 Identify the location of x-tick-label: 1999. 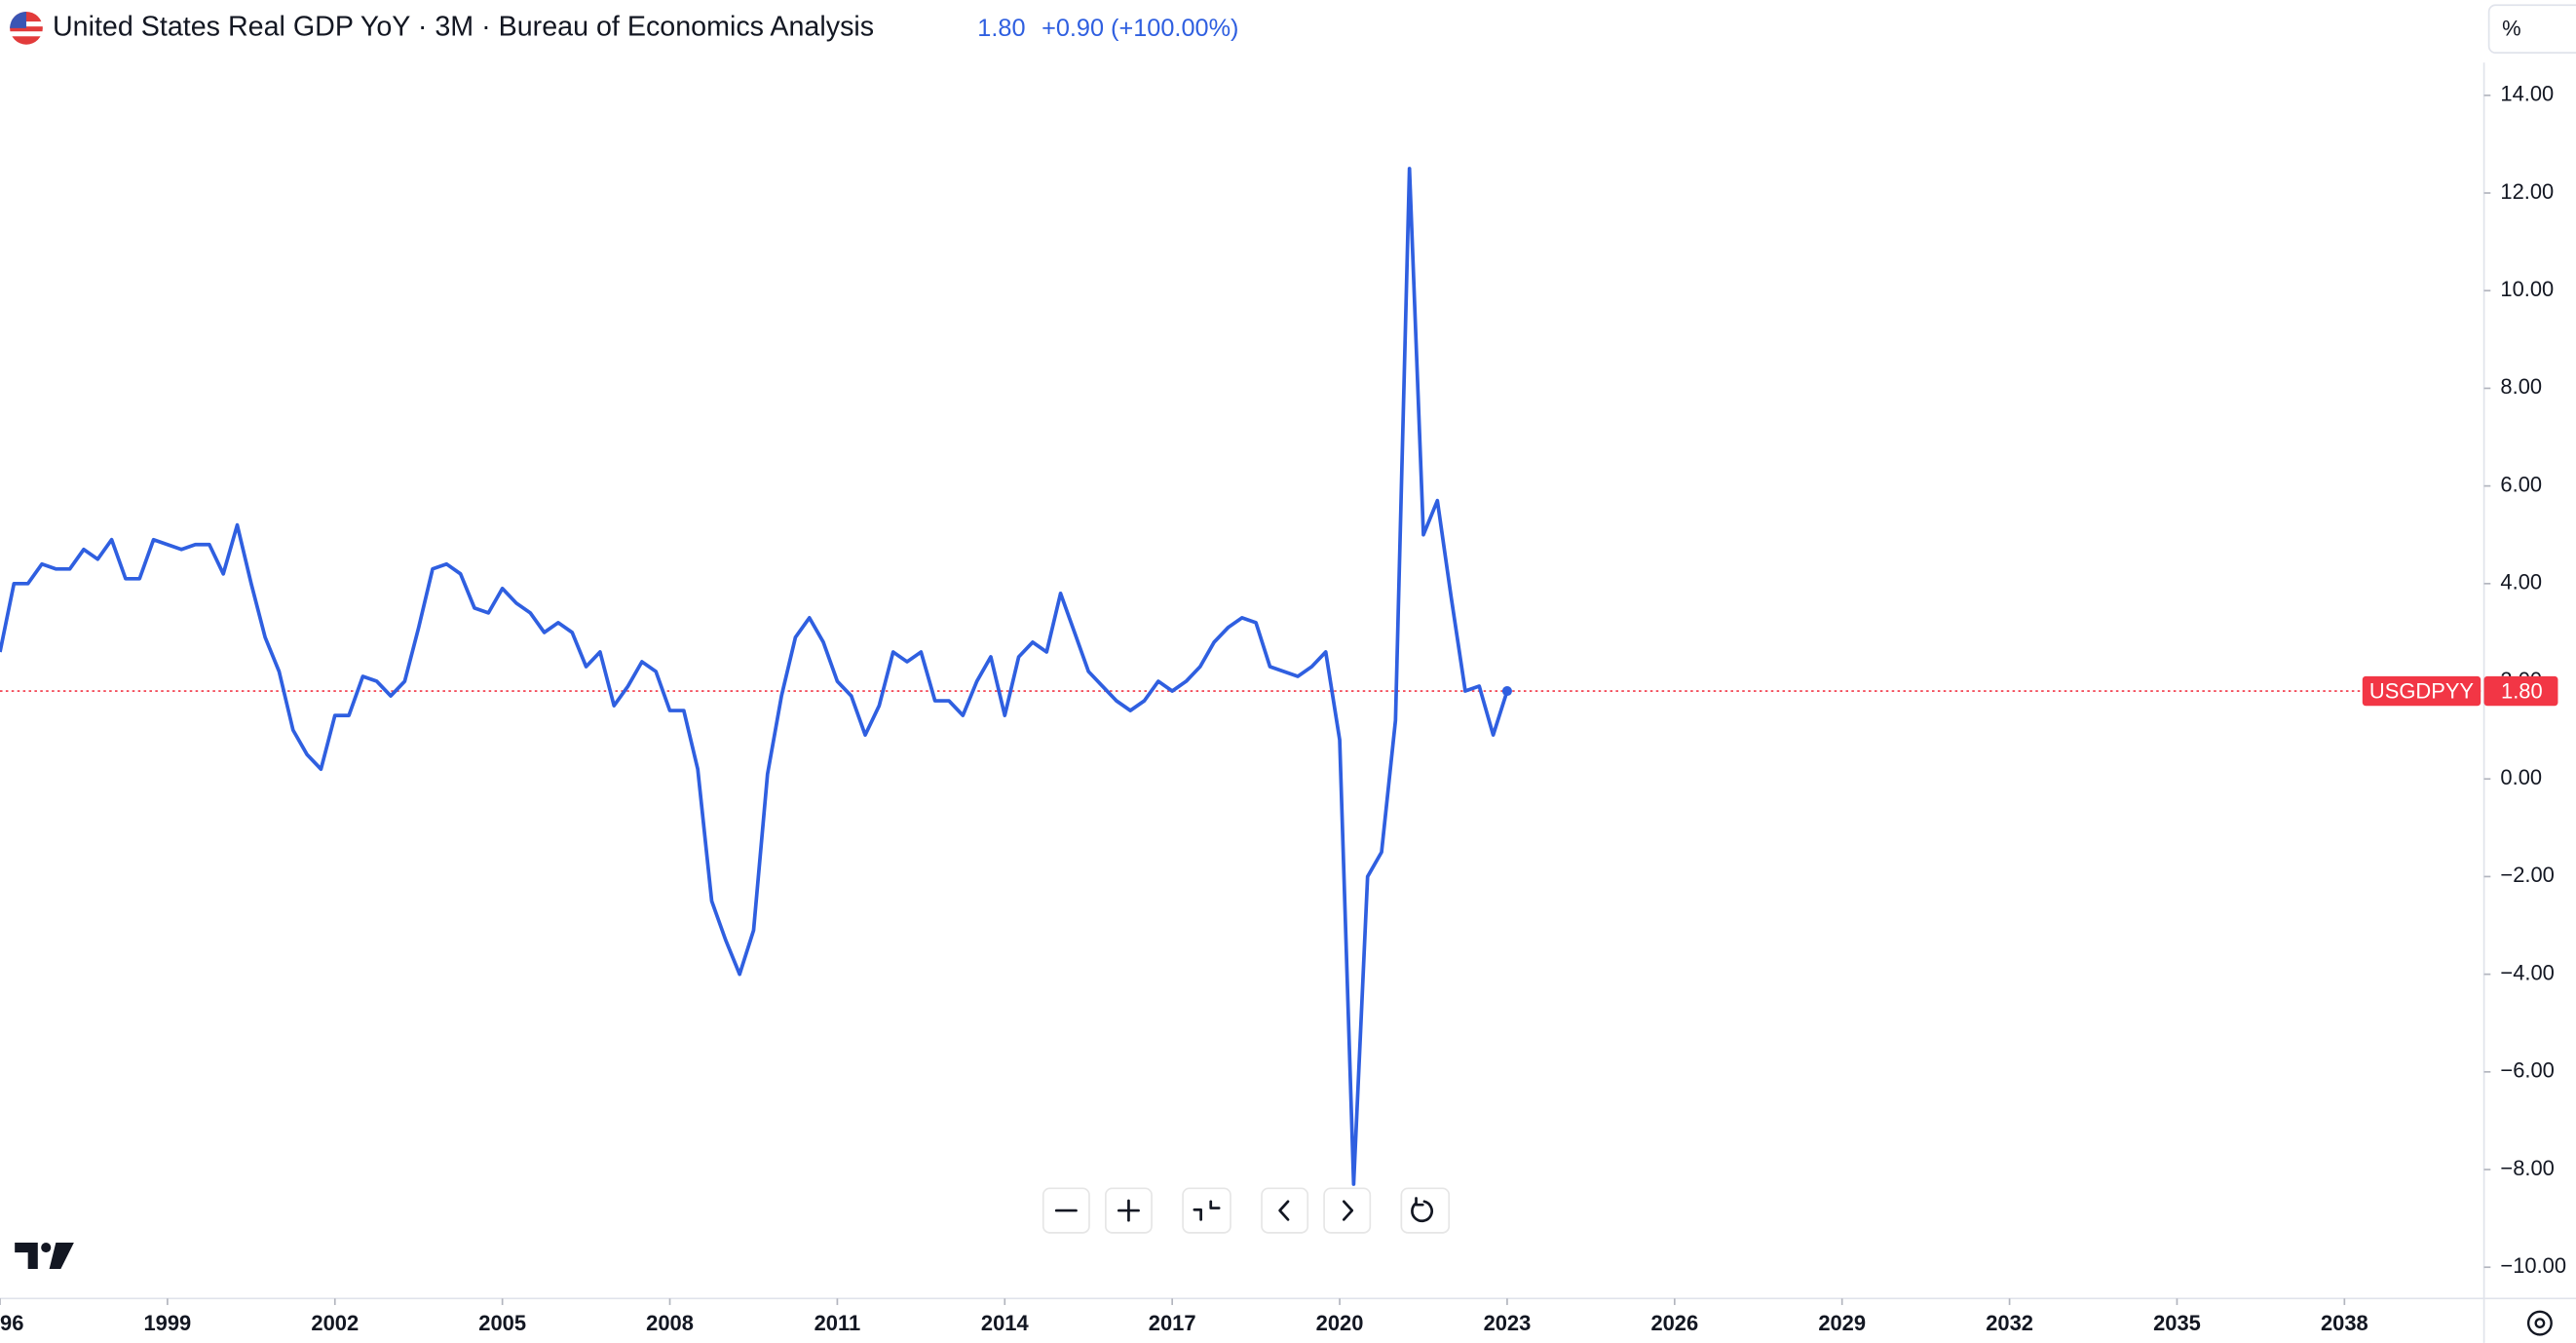
(168, 1323).